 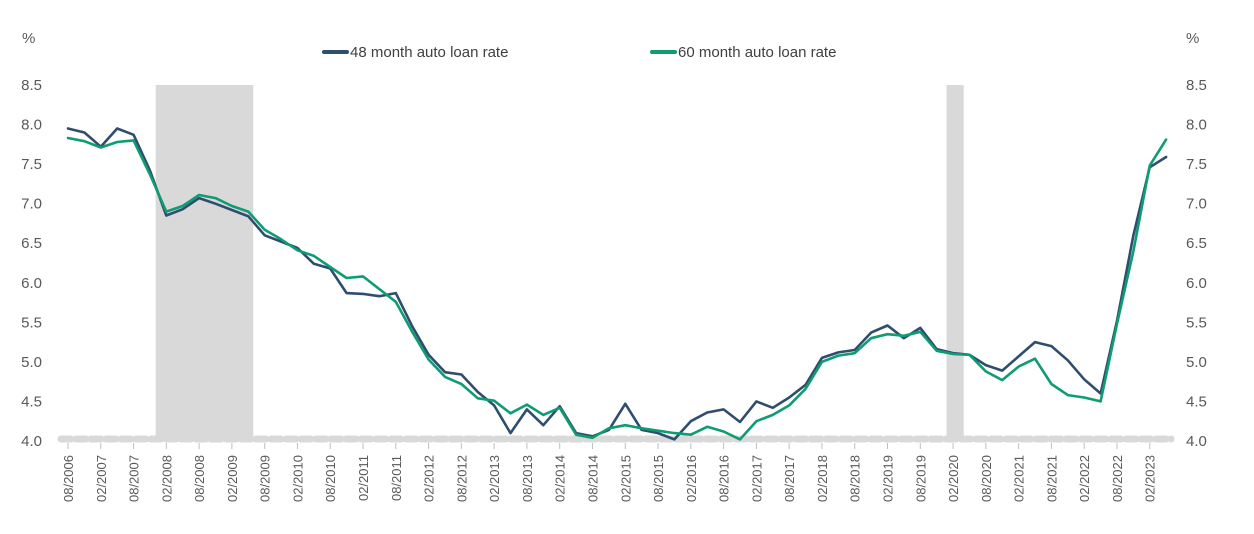 I want to click on y-axis-label-right: 7.0, so click(x=1196, y=204).